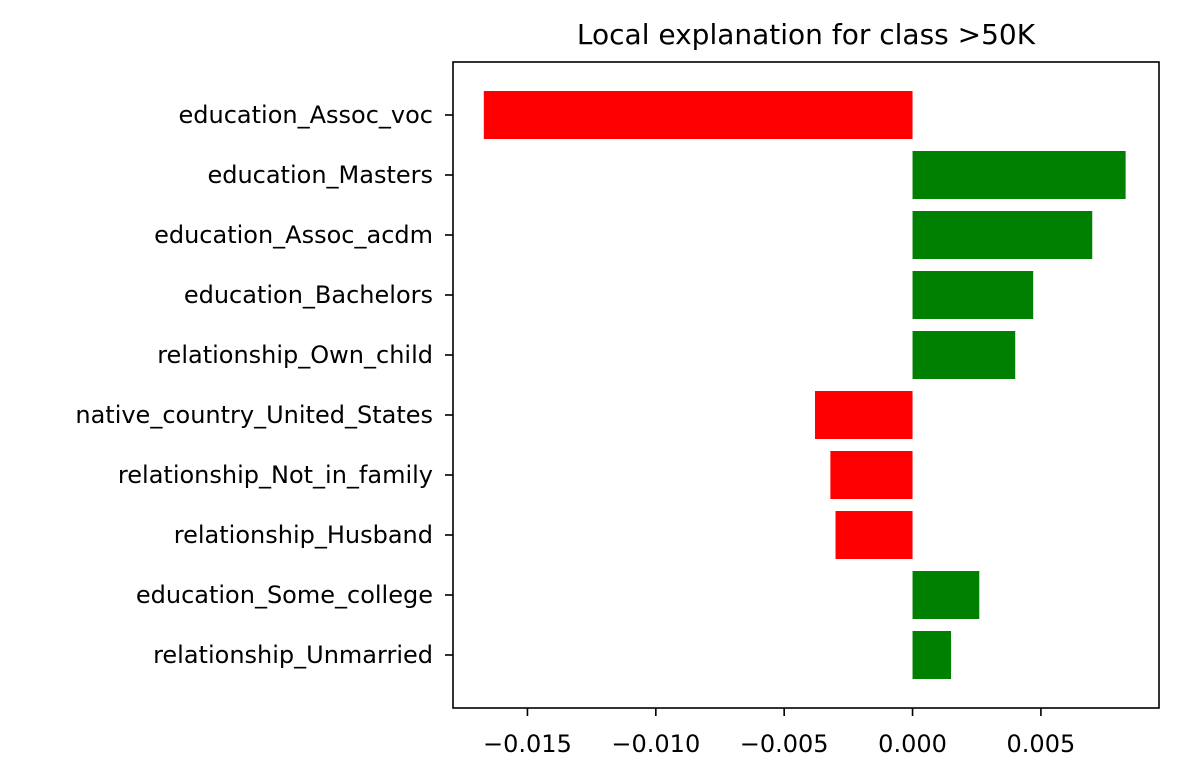  I want to click on bar-education_Assoc_acdm, so click(1002, 235).